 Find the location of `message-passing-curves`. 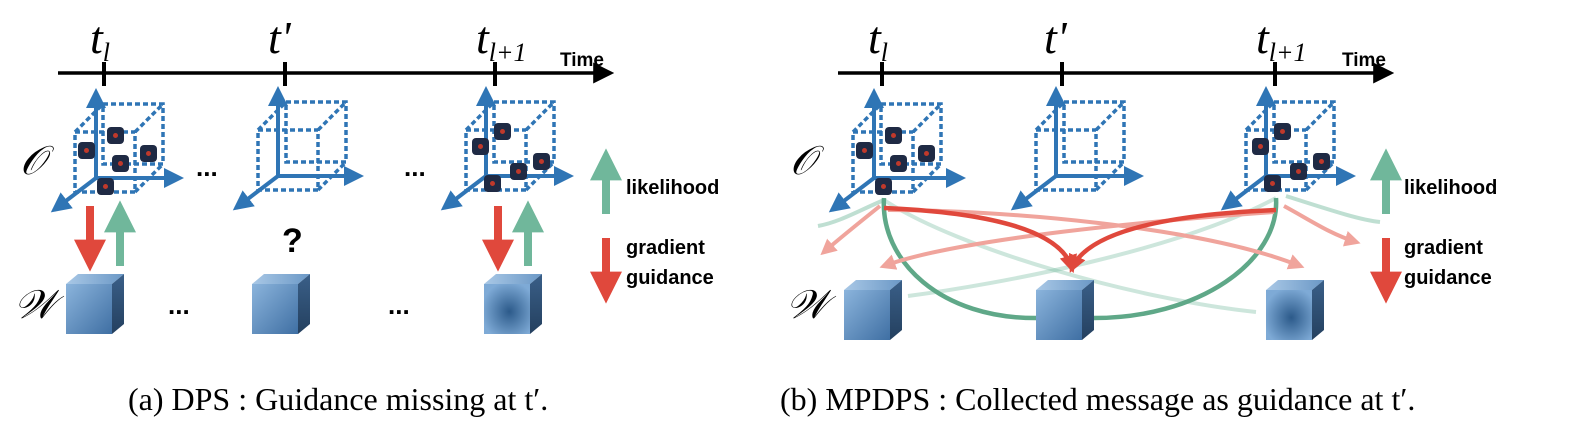

message-passing-curves is located at coordinates (1099, 257).